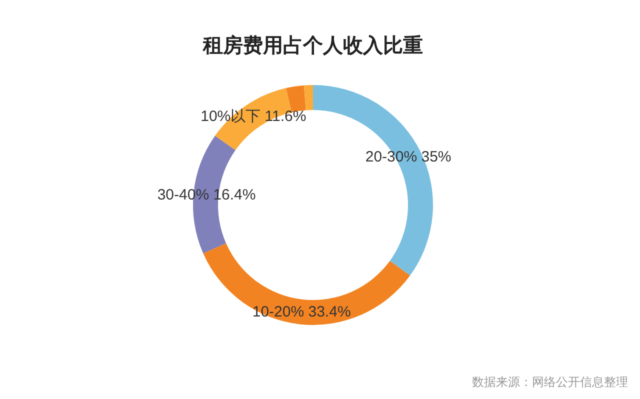 The image size is (640, 399). What do you see at coordinates (550, 382) in the screenshot?
I see `source-note: 数据来源：网络公开信息整理` at bounding box center [550, 382].